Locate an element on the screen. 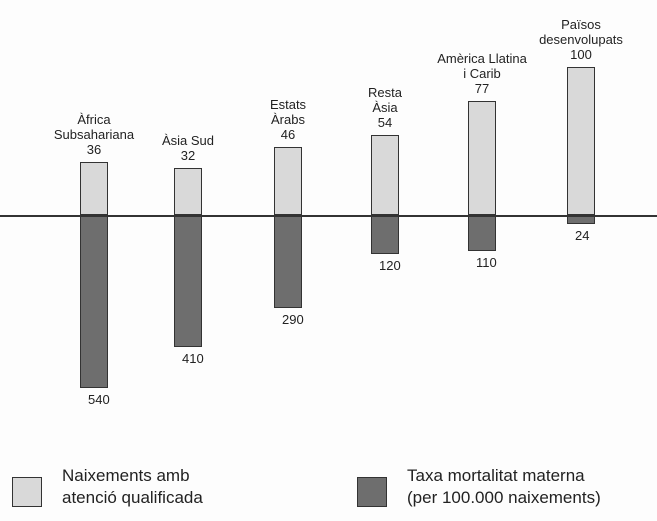 This screenshot has width=657, height=521. label-group: Resta Àsia 54 is located at coordinates (385, 107).